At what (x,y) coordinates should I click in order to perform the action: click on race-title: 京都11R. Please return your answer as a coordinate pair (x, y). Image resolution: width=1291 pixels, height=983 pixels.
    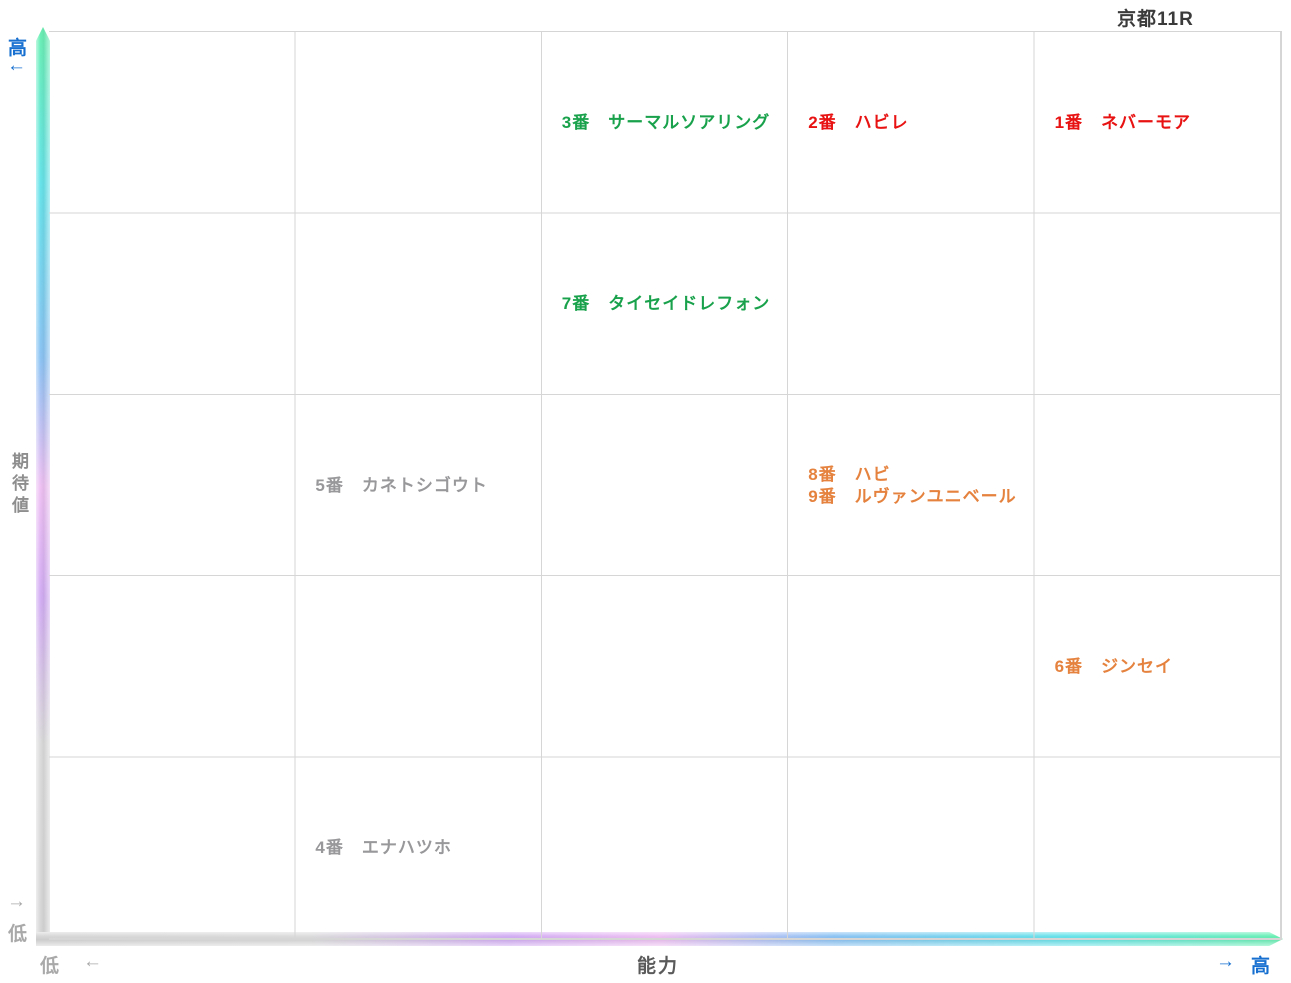
    Looking at the image, I should click on (1155, 19).